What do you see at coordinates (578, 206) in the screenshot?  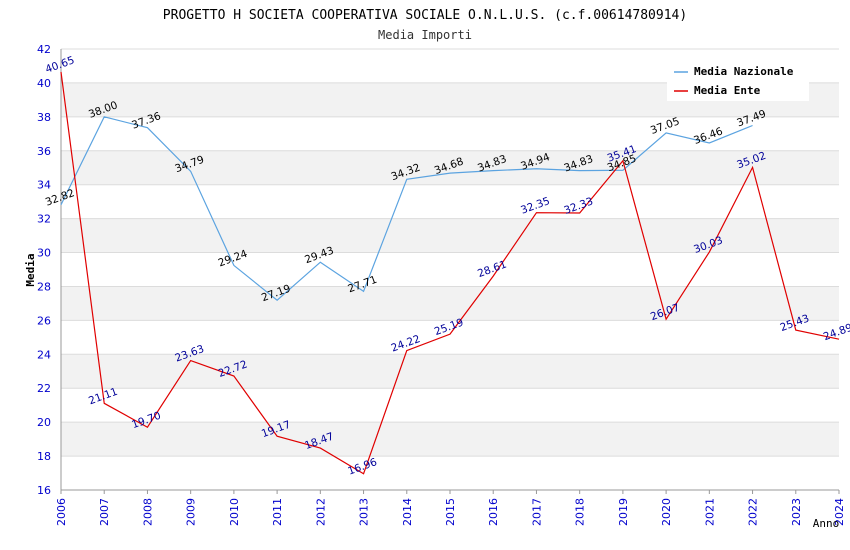 I see `data-label: 32.33` at bounding box center [578, 206].